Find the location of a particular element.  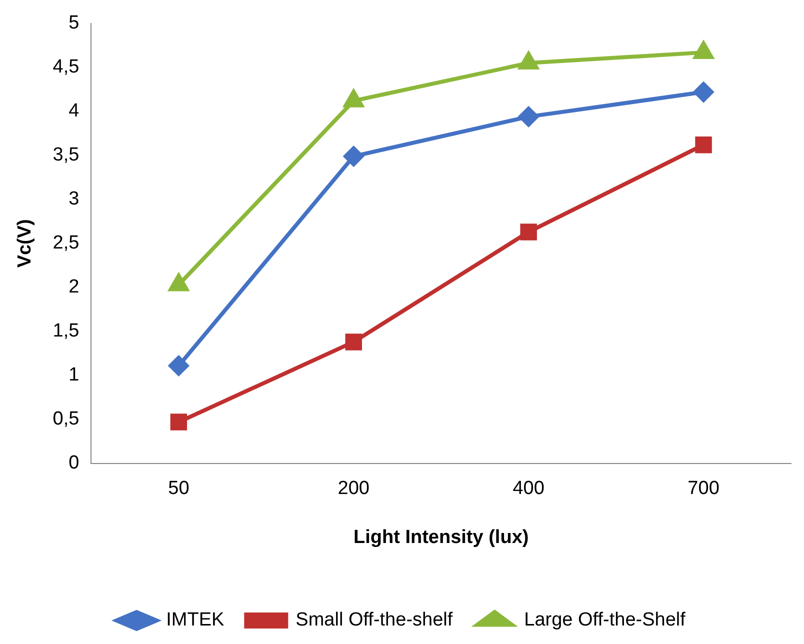

y-tick-label: 5 is located at coordinates (74, 23).